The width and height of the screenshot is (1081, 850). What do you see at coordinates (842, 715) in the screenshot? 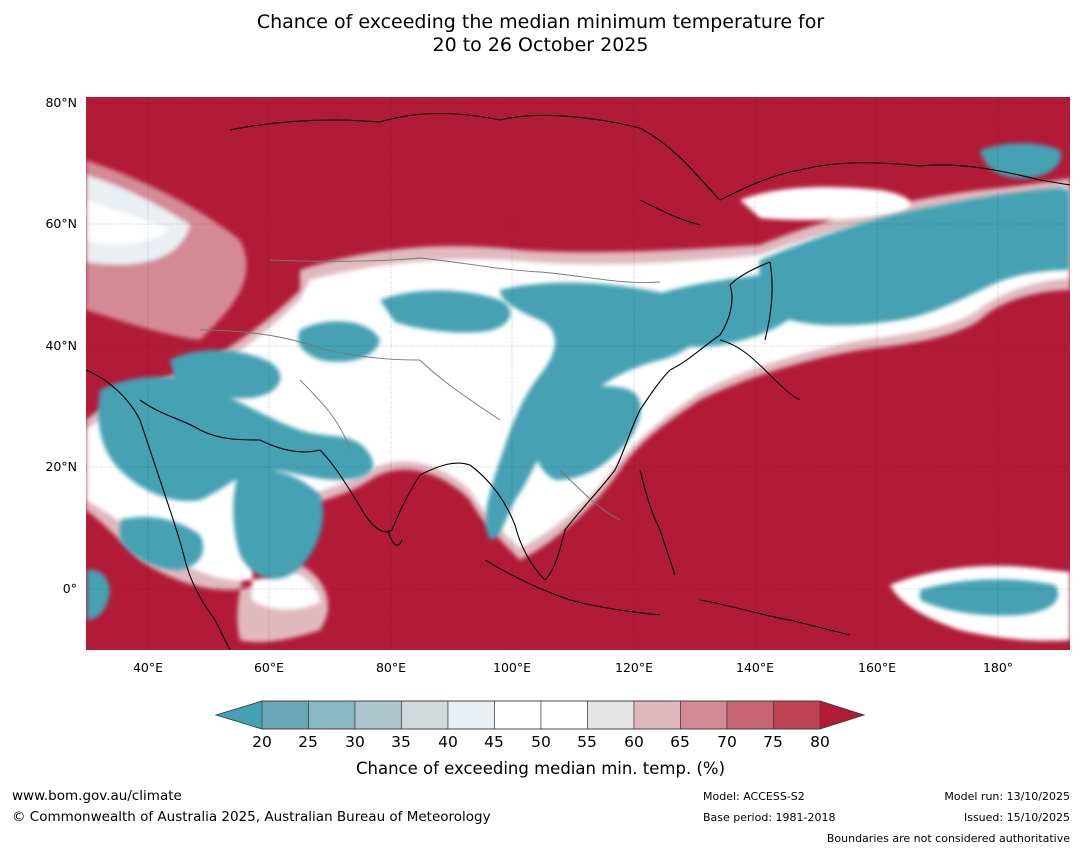
I see `colorbar-over-arrow` at bounding box center [842, 715].